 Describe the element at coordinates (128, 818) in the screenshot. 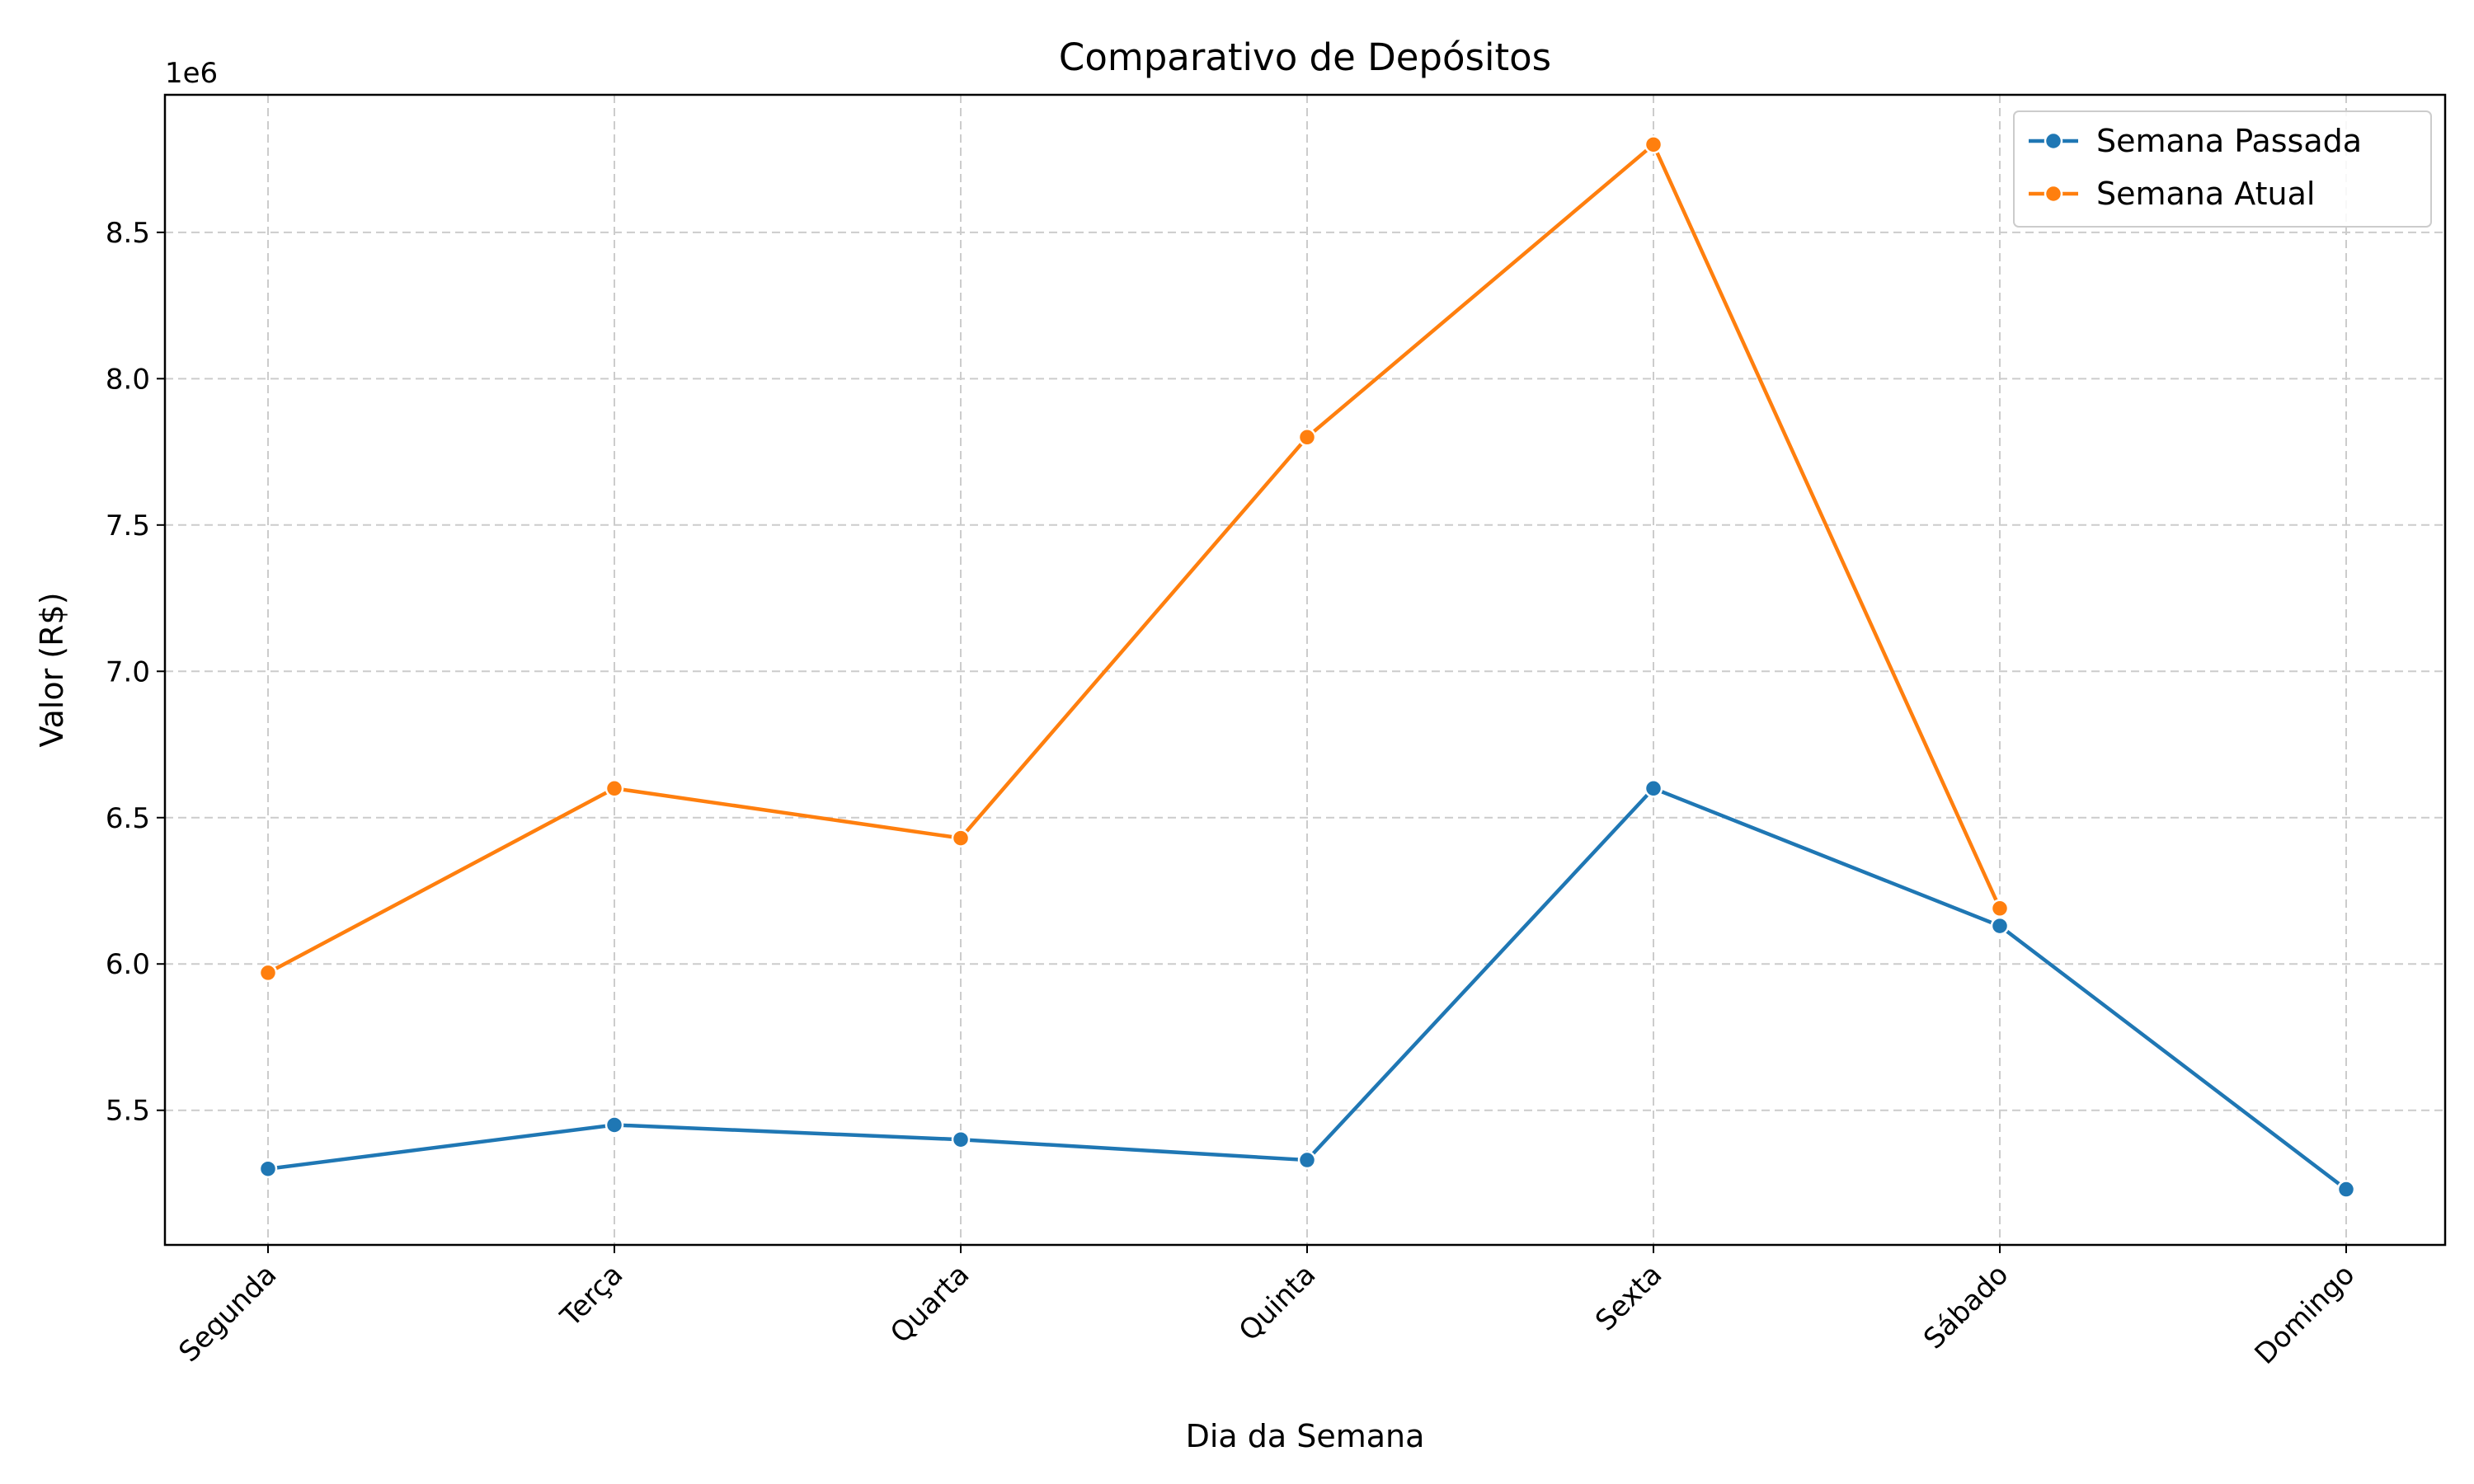

I see `y-tick-label: 6.5` at that location.